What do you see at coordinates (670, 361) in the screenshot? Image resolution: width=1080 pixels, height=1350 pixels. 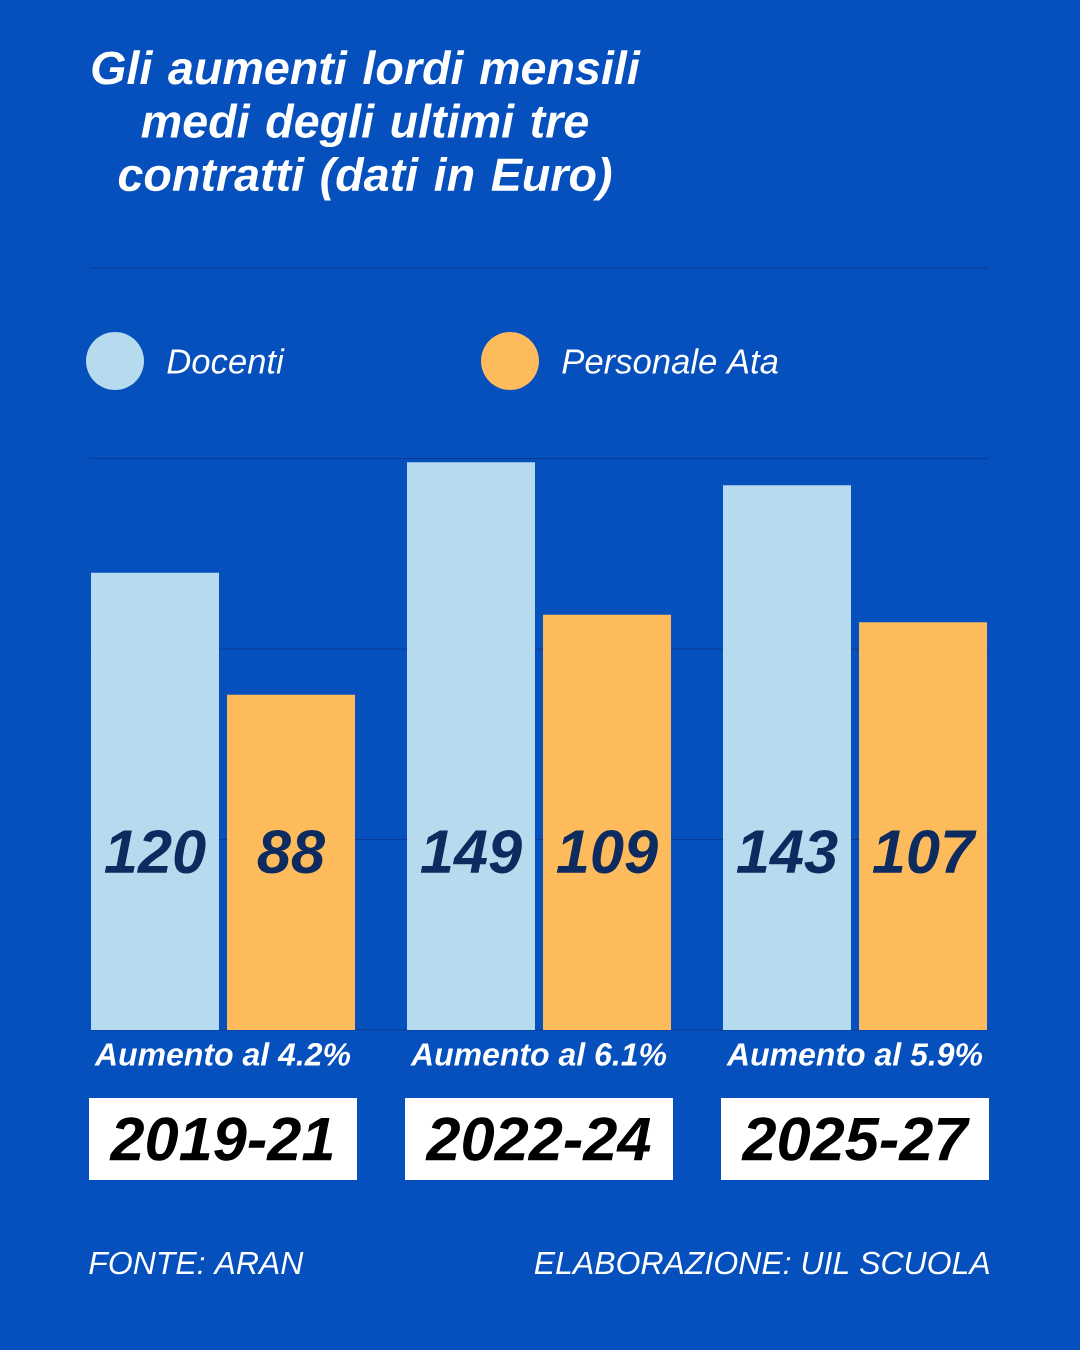 I see `legend-label: Personale Ata` at bounding box center [670, 361].